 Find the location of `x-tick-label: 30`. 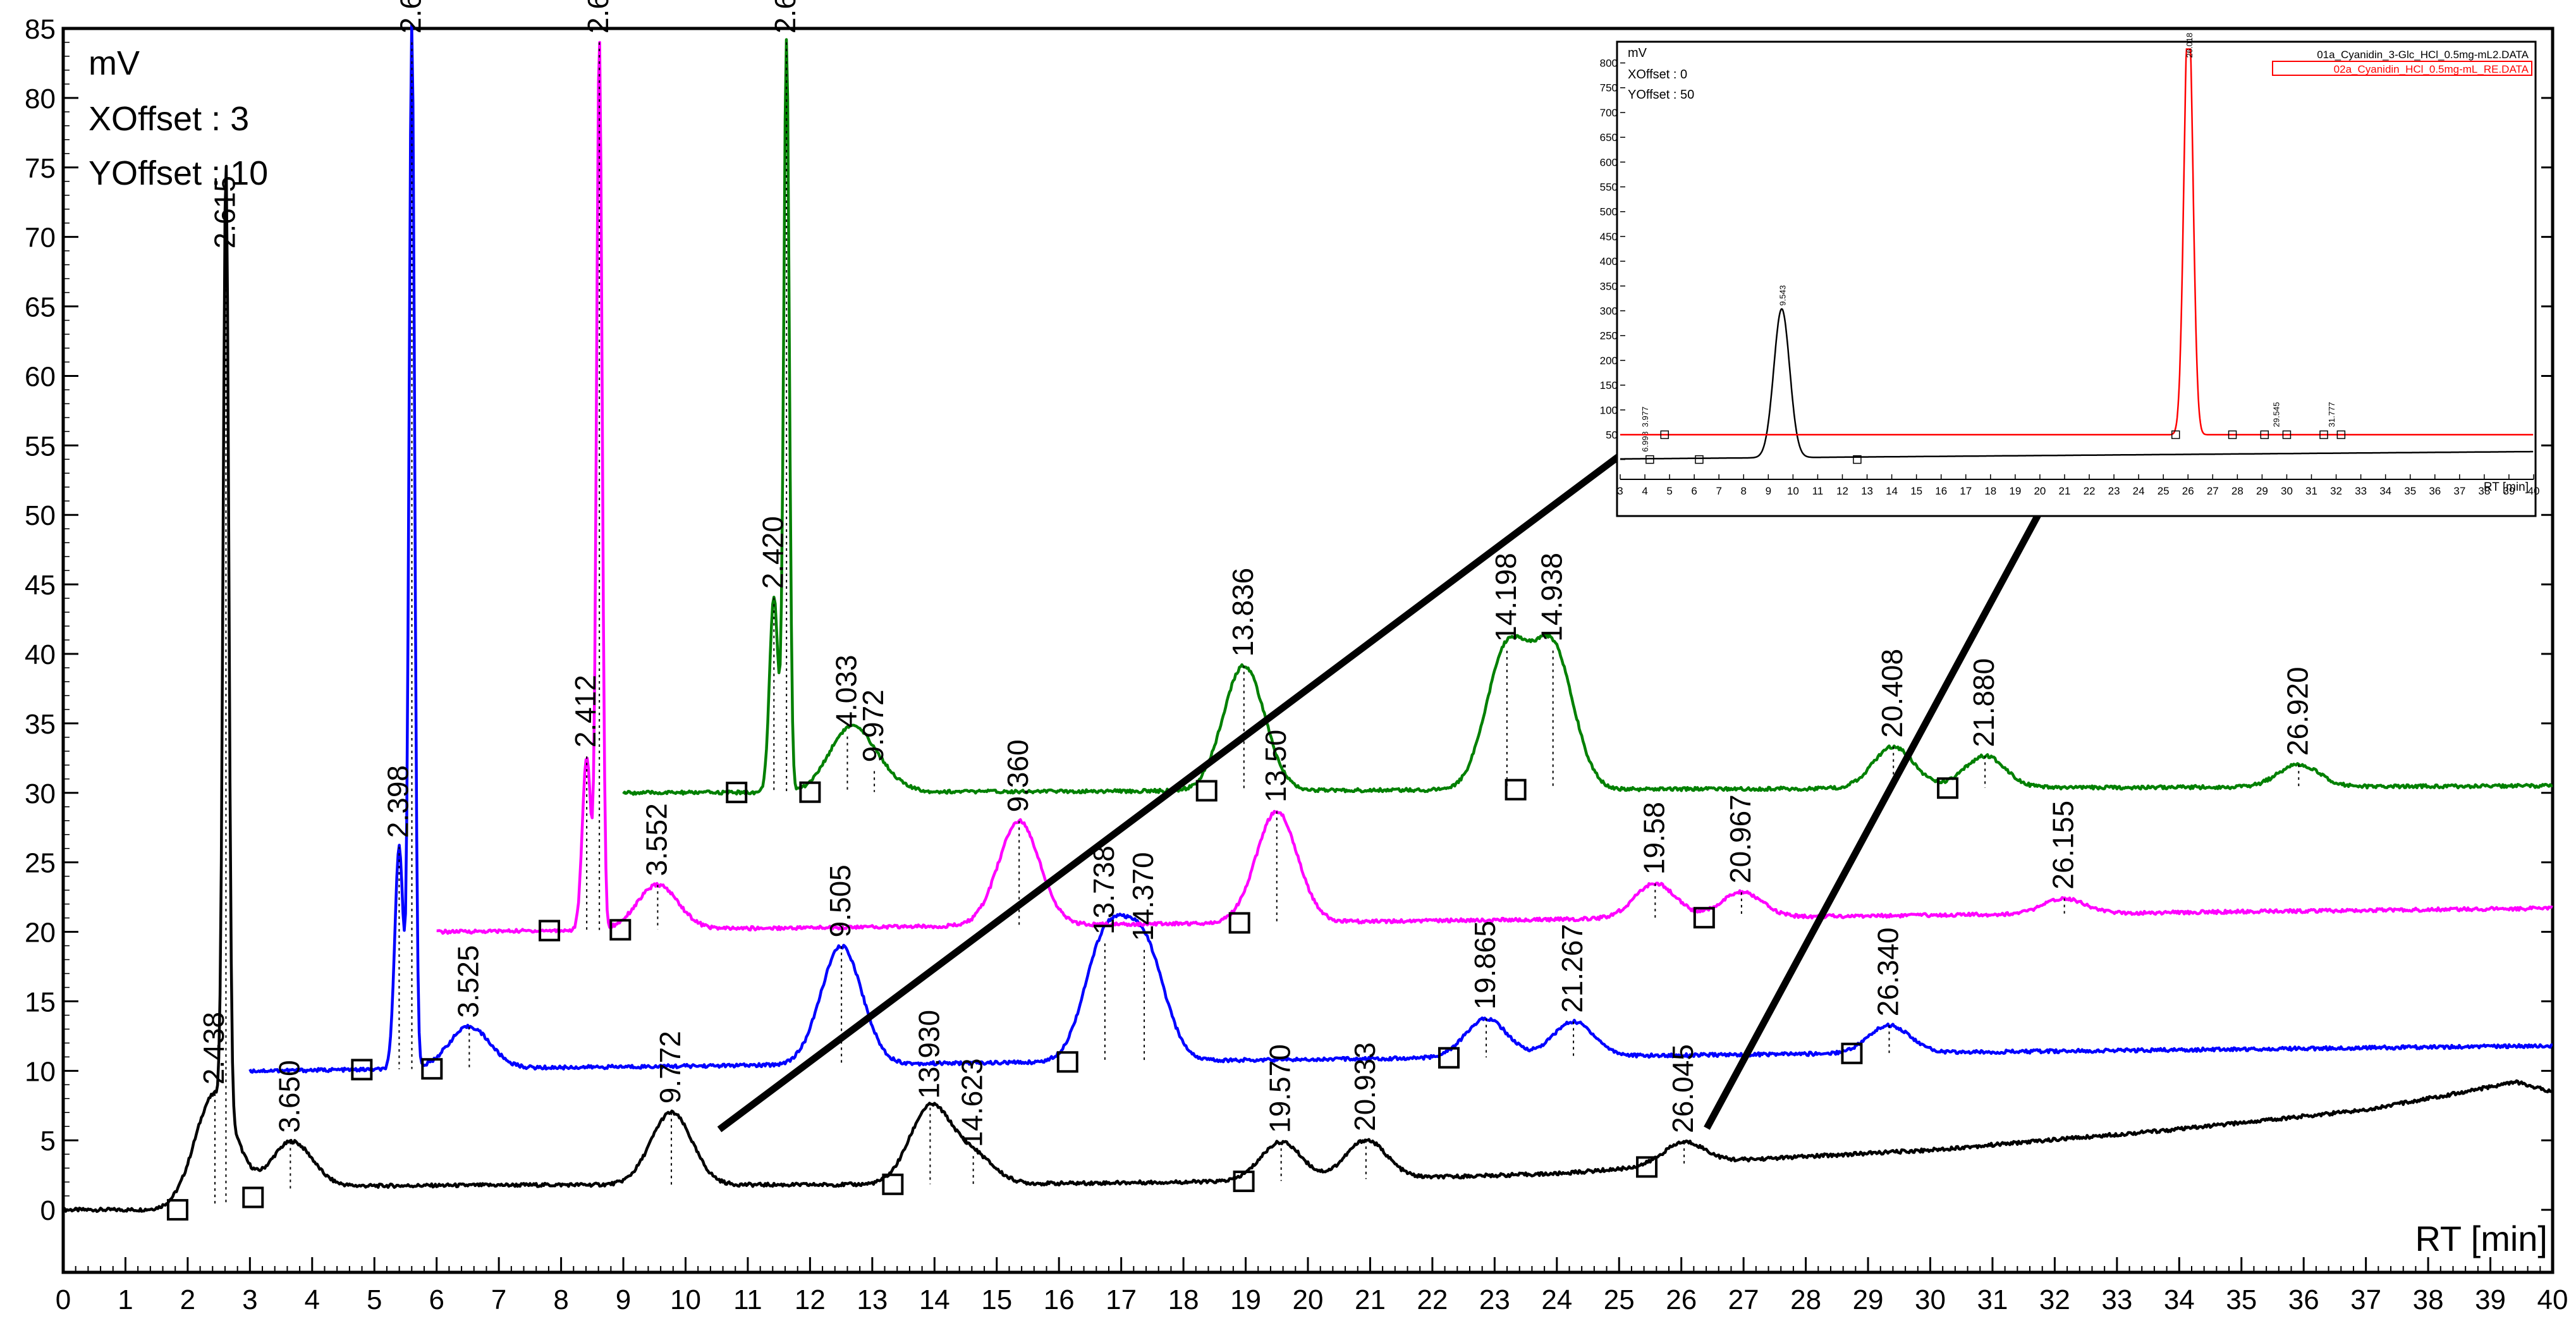

x-tick-label: 30 is located at coordinates (1930, 1299).